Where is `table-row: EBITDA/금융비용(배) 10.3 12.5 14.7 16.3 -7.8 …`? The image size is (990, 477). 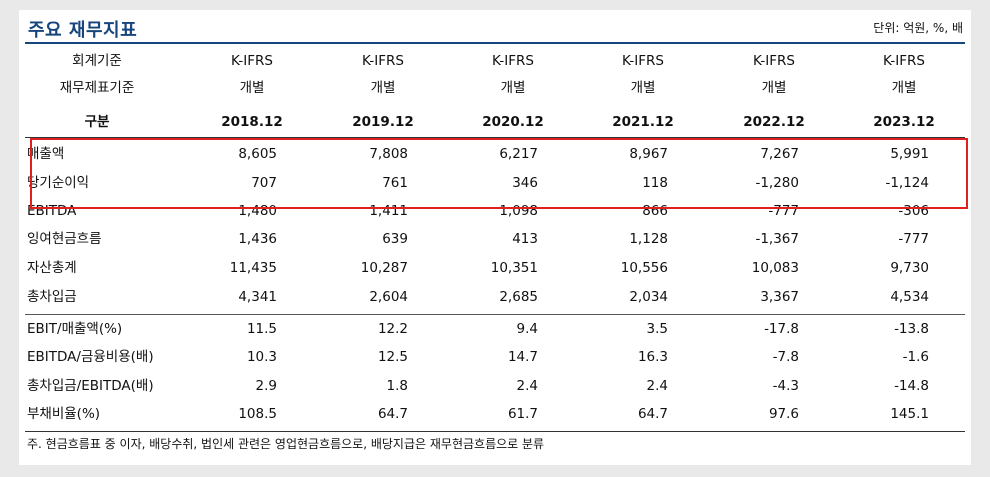
table-row: EBITDA/금융비용(배) 10.3 12.5 14.7 16.3 -7.8 … is located at coordinates (495, 357).